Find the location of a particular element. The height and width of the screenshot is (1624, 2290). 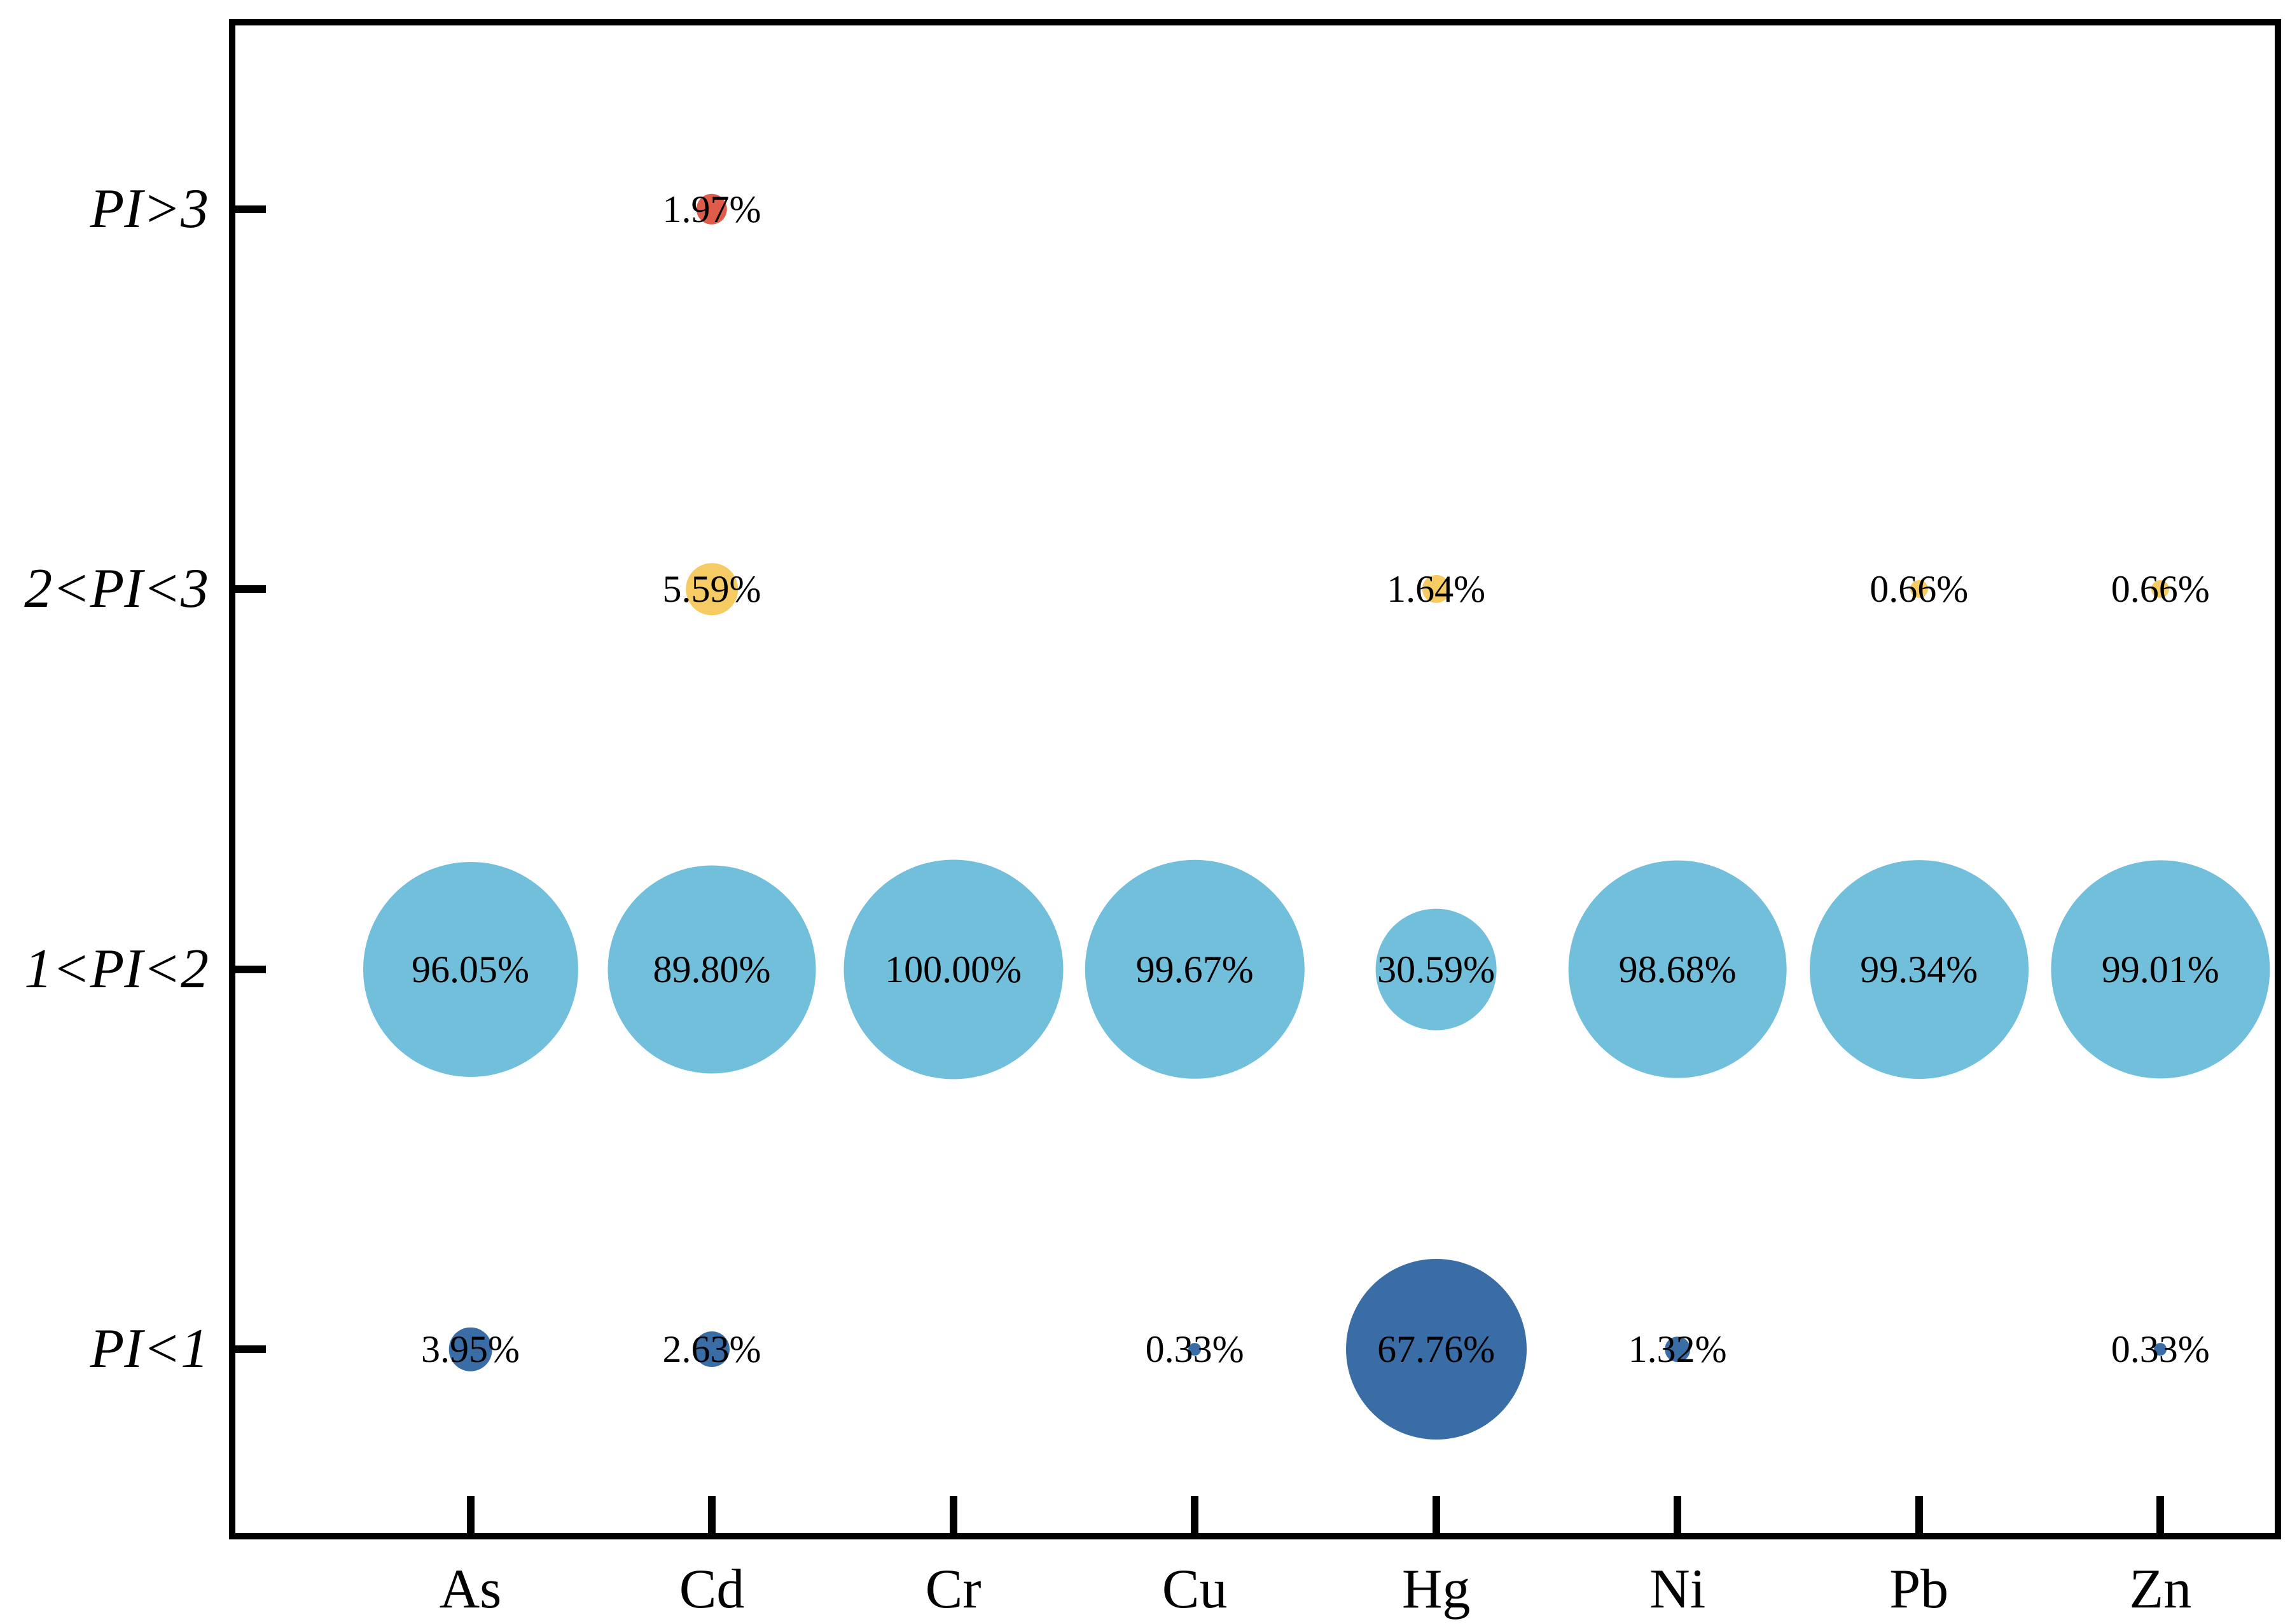

bubble-label: 1.64% is located at coordinates (1436, 589).